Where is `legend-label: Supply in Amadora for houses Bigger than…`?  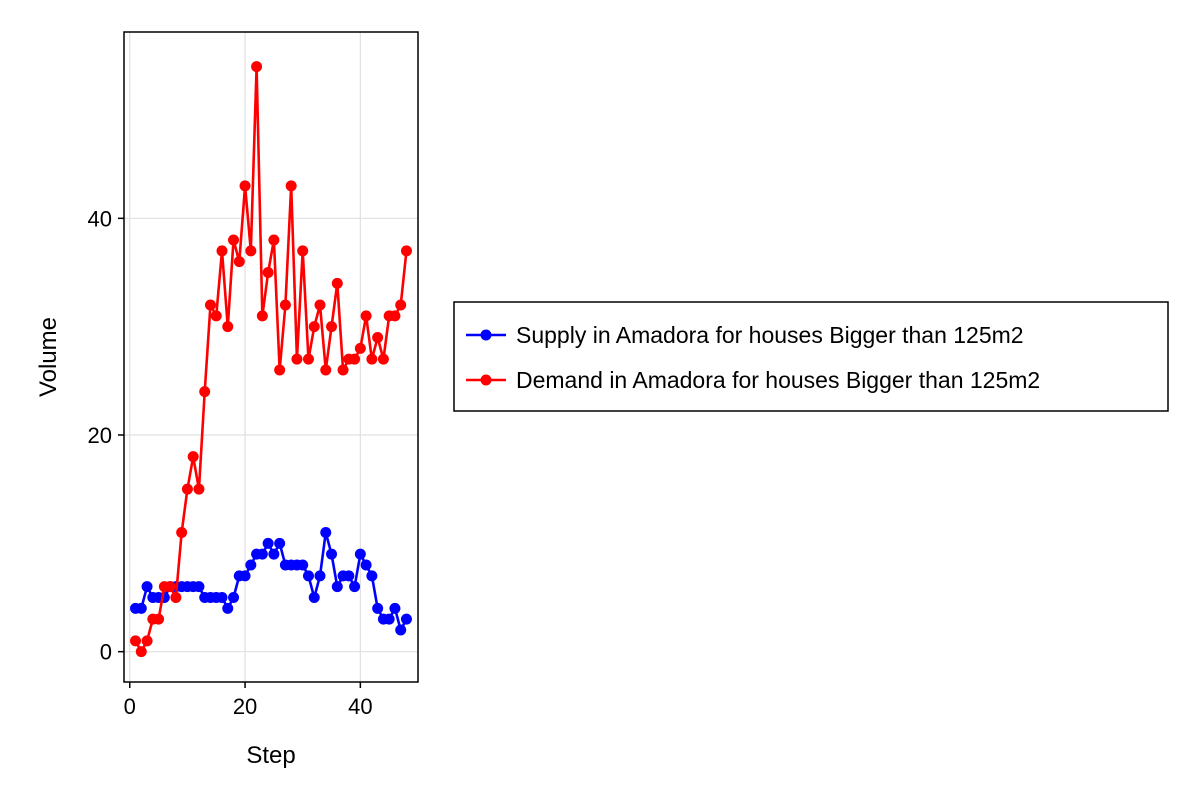
legend-label: Supply in Amadora for houses Bigger than… is located at coordinates (770, 335).